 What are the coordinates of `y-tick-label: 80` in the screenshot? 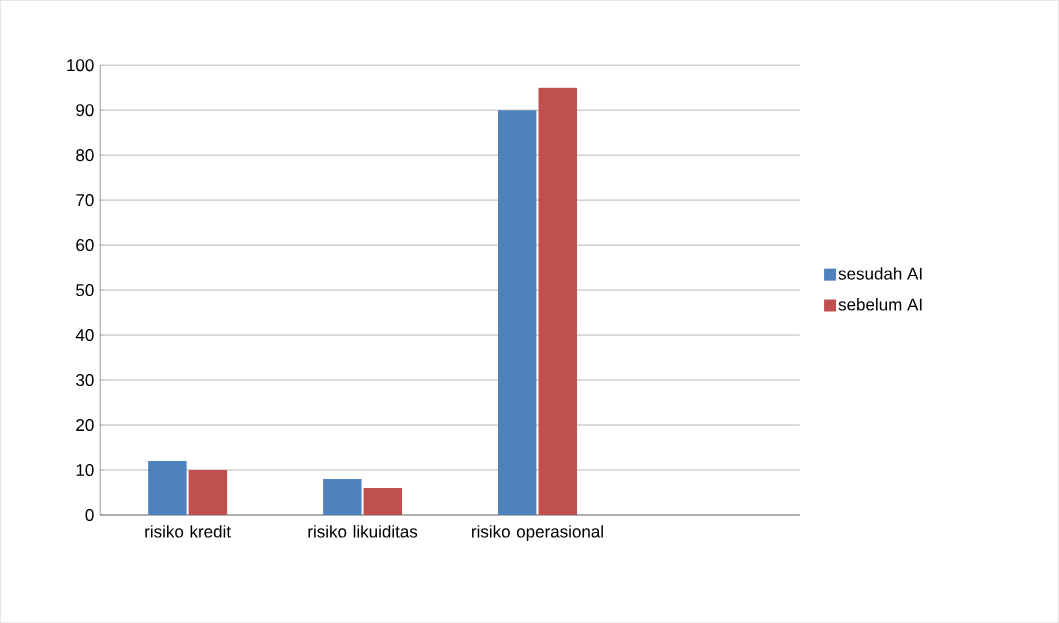 It's located at (85, 155).